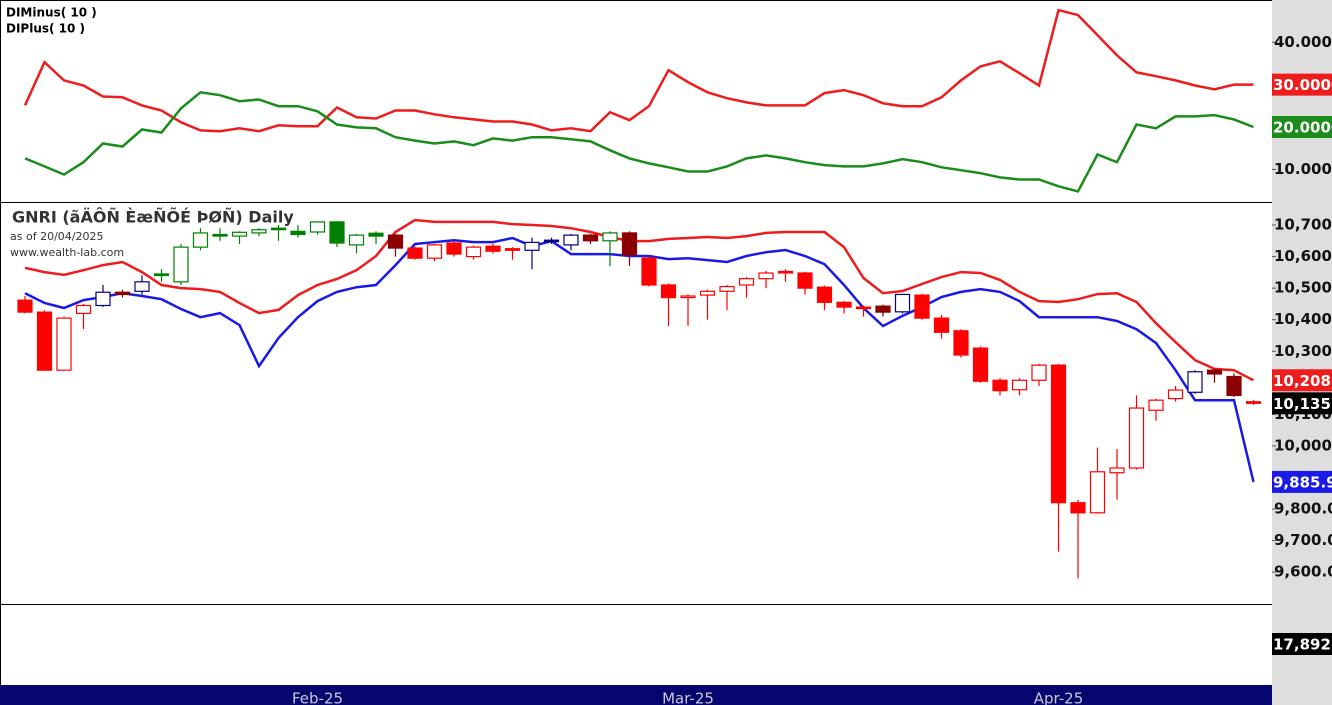 Image resolution: width=1332 pixels, height=705 pixels. What do you see at coordinates (1303, 256) in the screenshot?
I see `y-tick-label: 10,600` at bounding box center [1303, 256].